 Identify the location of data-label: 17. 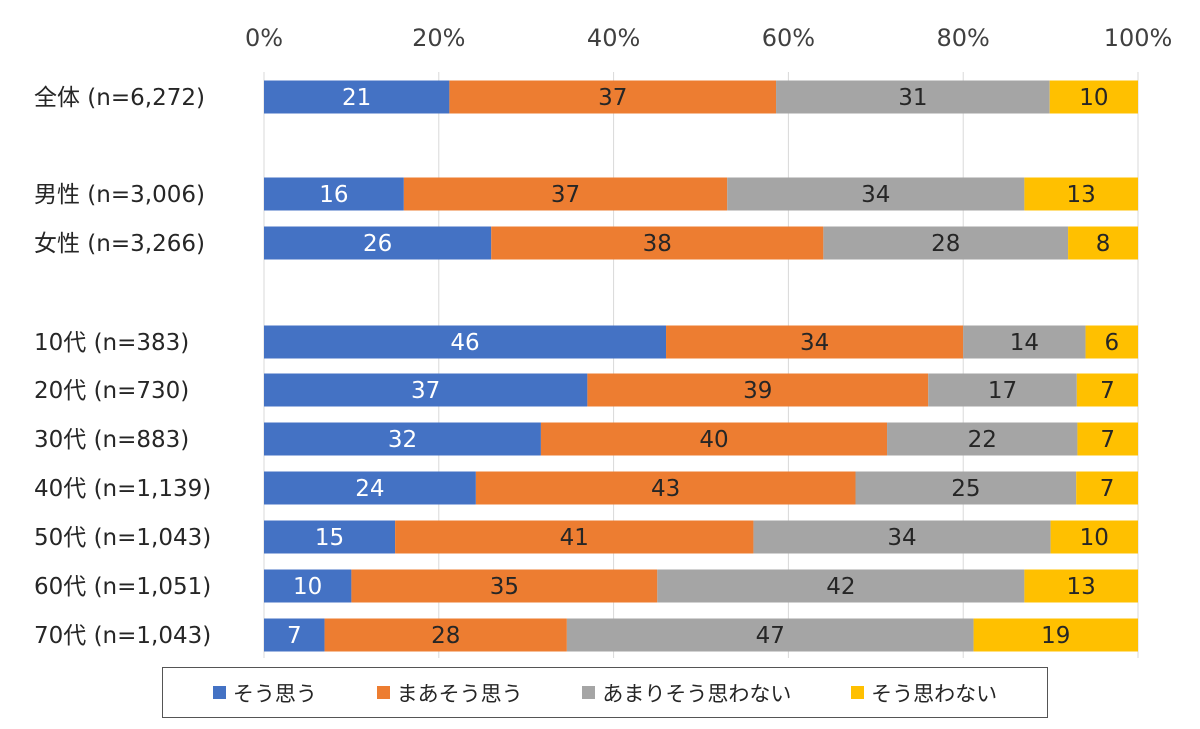
(1002, 391).